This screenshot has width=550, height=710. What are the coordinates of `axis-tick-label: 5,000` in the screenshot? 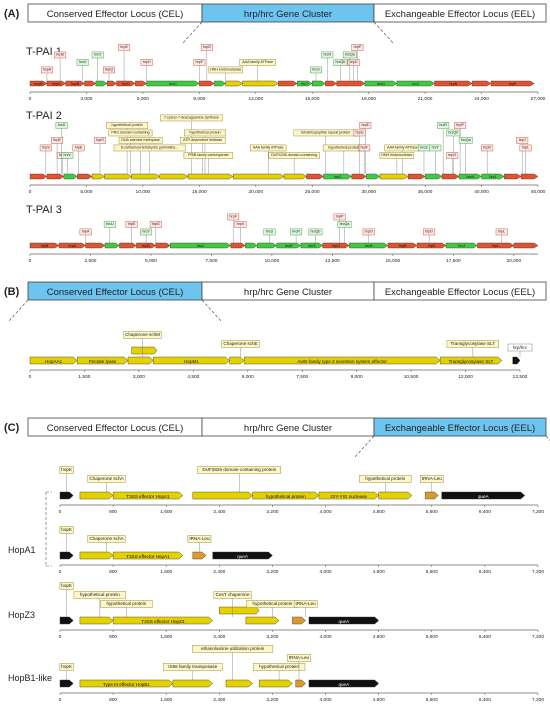 It's located at (86, 192).